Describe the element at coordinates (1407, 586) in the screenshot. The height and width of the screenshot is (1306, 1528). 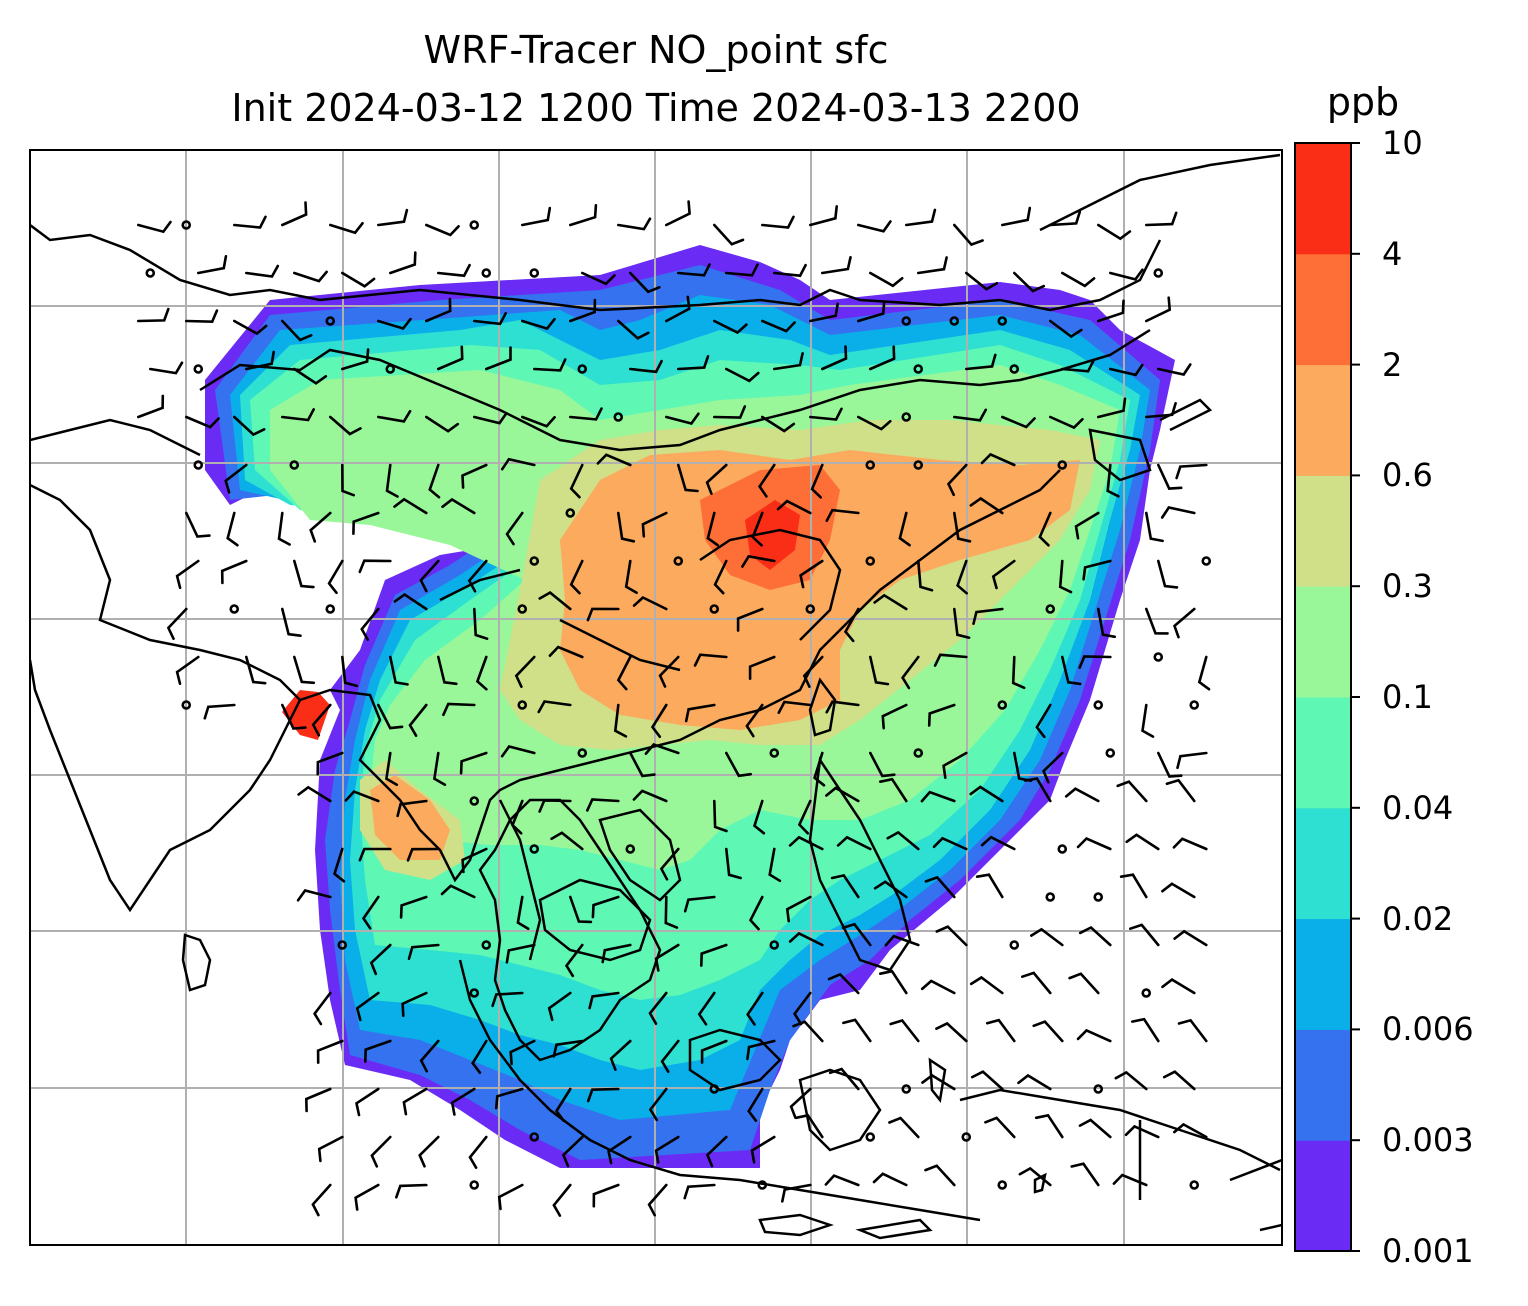
I see `colorbar-tick-label: 0.3` at that location.